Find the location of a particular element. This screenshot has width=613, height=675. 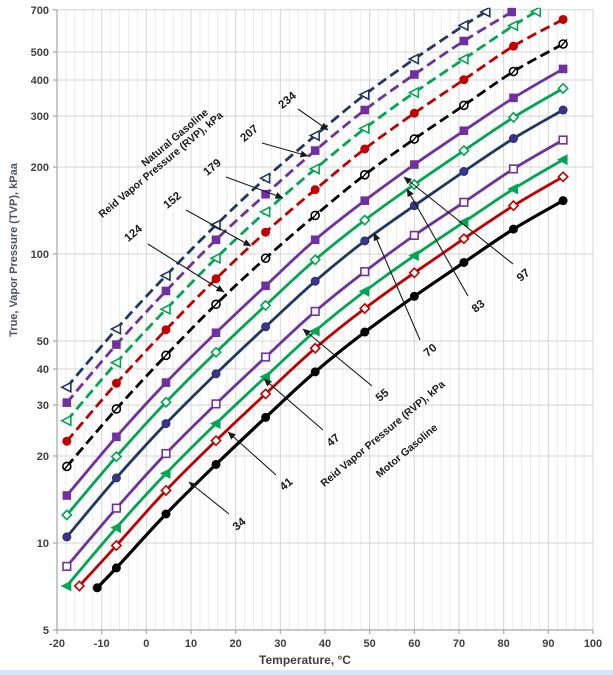

x-tick-labels: -20 -10 0 10 20 30 40 50 60 70 80 90 100 is located at coordinates (325, 644).